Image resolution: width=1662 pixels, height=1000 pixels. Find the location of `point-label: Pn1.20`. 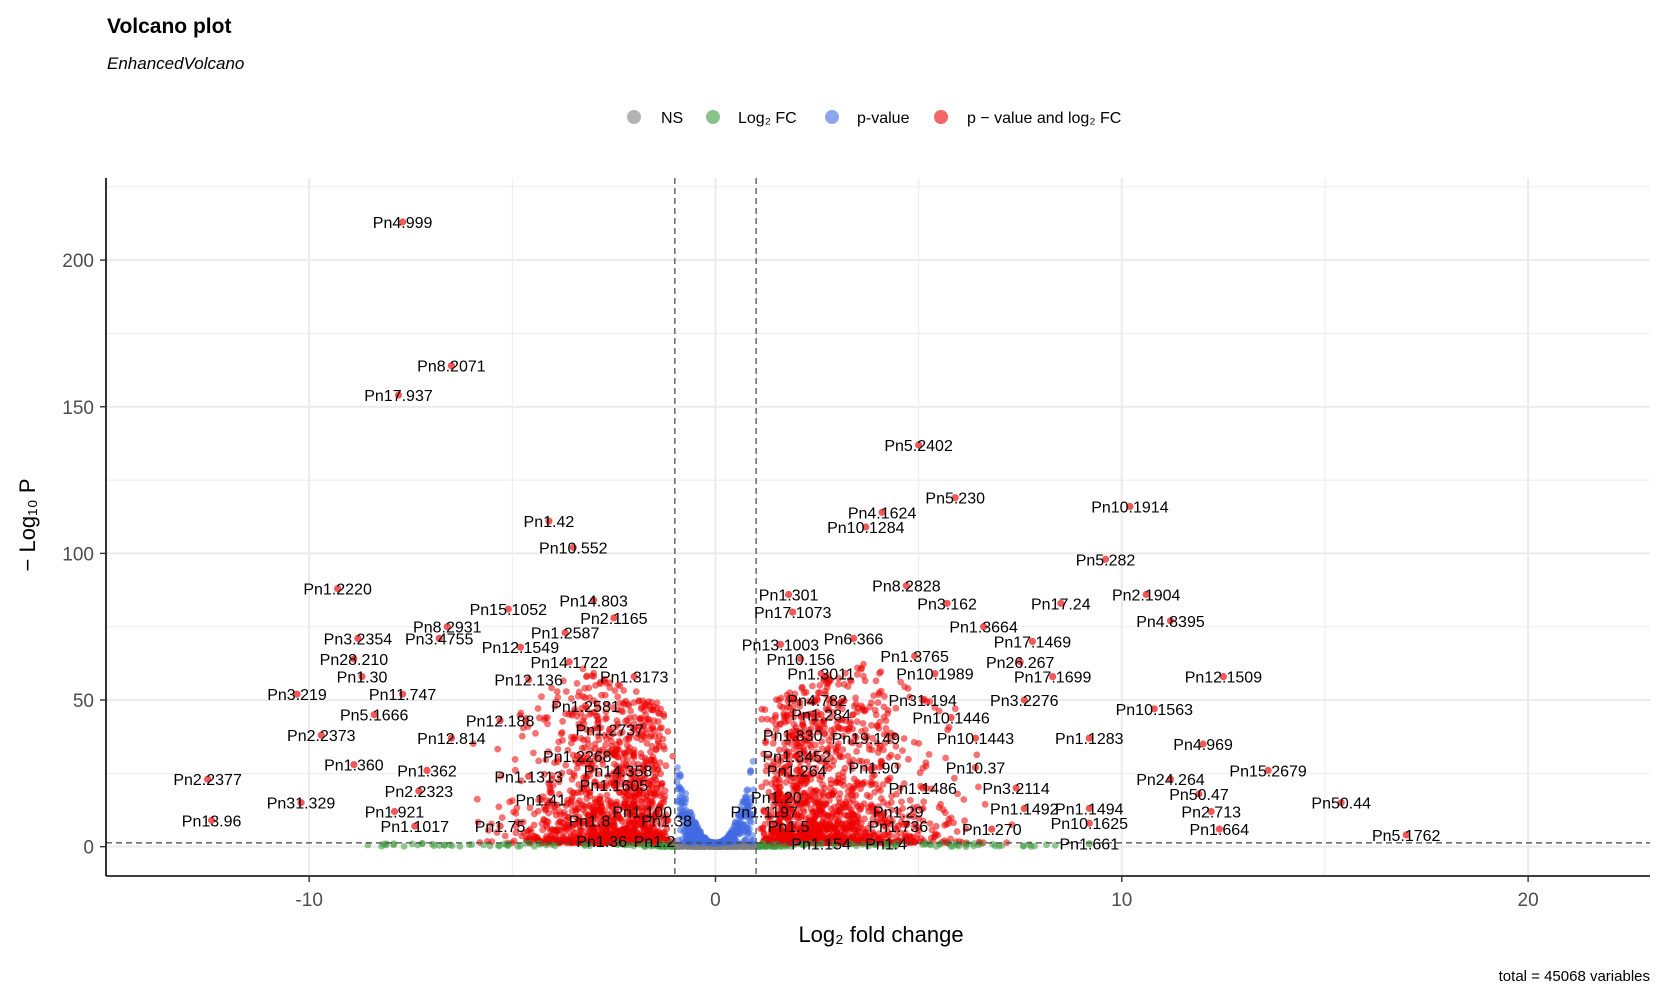

point-label: Pn1.20 is located at coordinates (776, 798).